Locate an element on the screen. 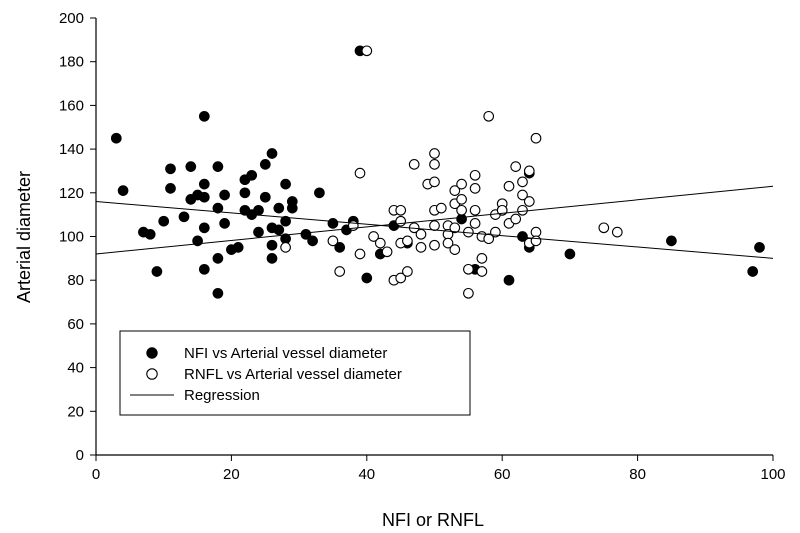 This screenshot has height=533, width=800. y-tick-label-10: 200 is located at coordinates (71, 18).